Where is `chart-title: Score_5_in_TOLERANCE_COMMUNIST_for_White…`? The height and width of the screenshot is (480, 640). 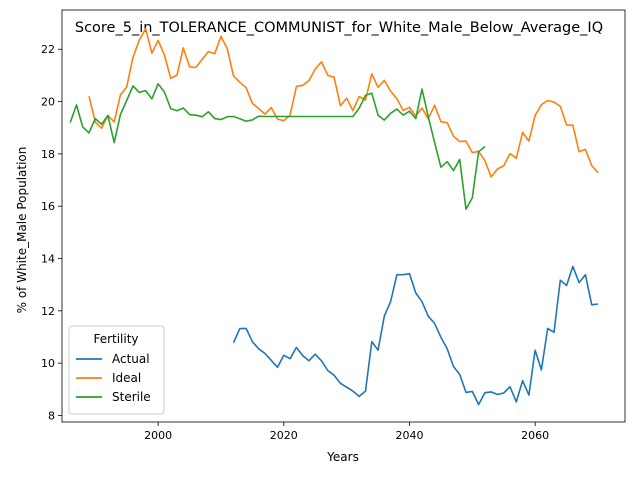
chart-title: Score_5_in_TOLERANCE_COMMUNIST_for_White… is located at coordinates (339, 28).